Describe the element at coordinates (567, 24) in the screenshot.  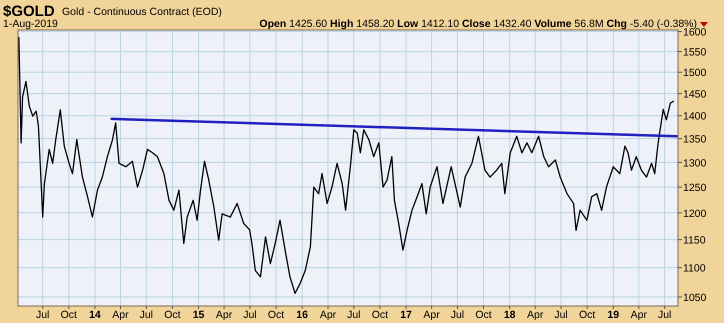
I see `text: Volume 56.8M` at that location.